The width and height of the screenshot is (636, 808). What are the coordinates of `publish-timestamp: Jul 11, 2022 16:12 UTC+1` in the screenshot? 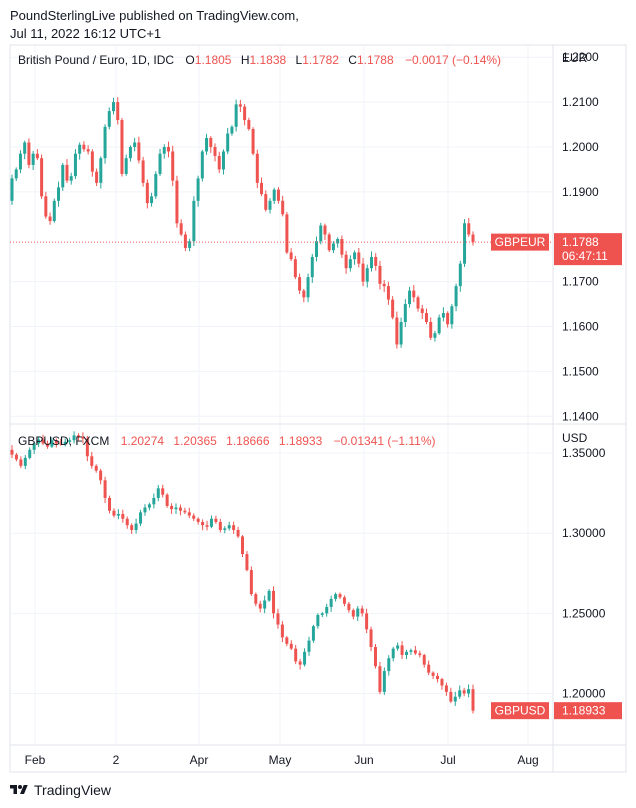 It's located at (86, 33).